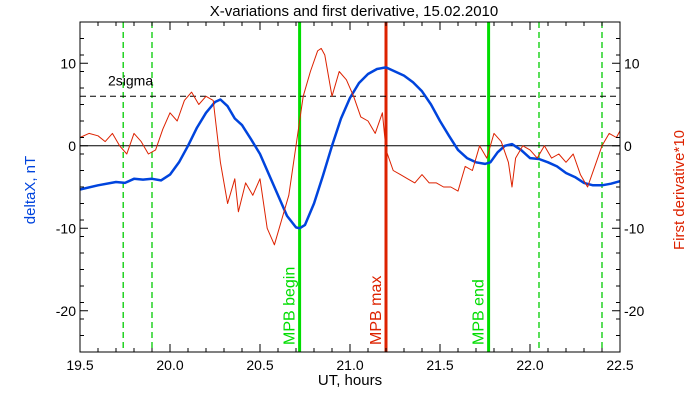  I want to click on x-axis-label: UT, hours, so click(350, 380).